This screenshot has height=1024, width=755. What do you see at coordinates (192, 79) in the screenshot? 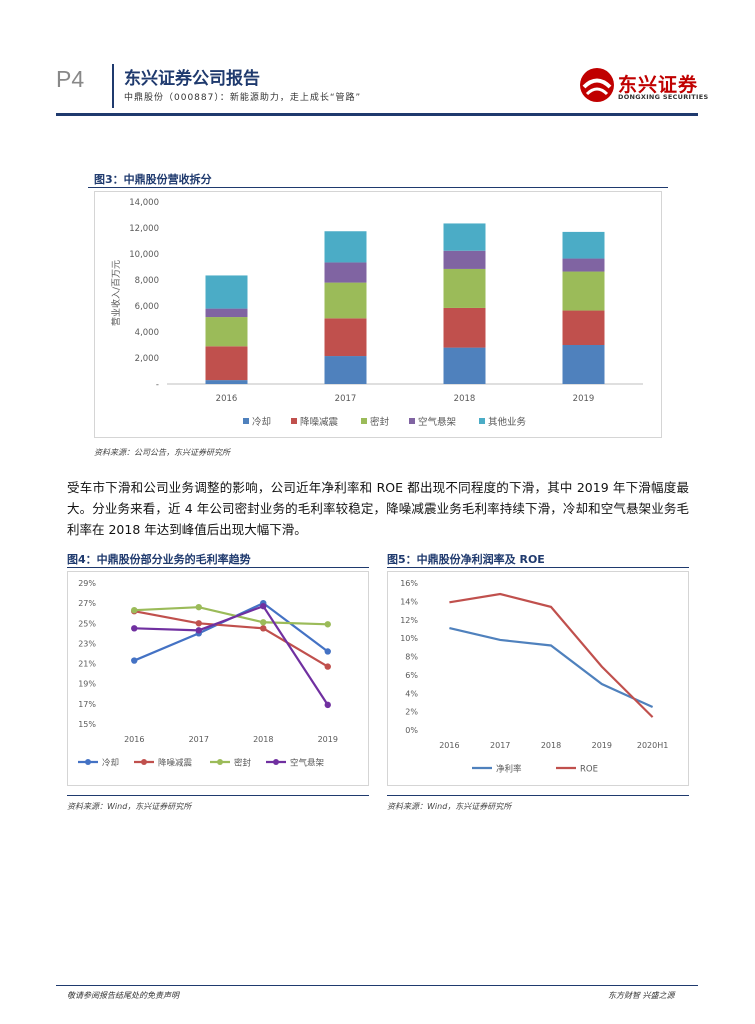
I see `report-title: 东兴证券公司报告` at bounding box center [192, 79].